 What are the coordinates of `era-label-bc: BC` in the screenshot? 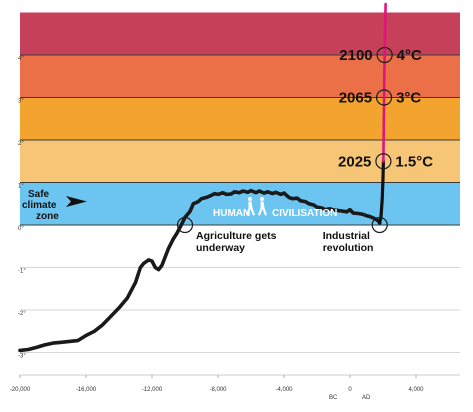 It's located at (333, 398).